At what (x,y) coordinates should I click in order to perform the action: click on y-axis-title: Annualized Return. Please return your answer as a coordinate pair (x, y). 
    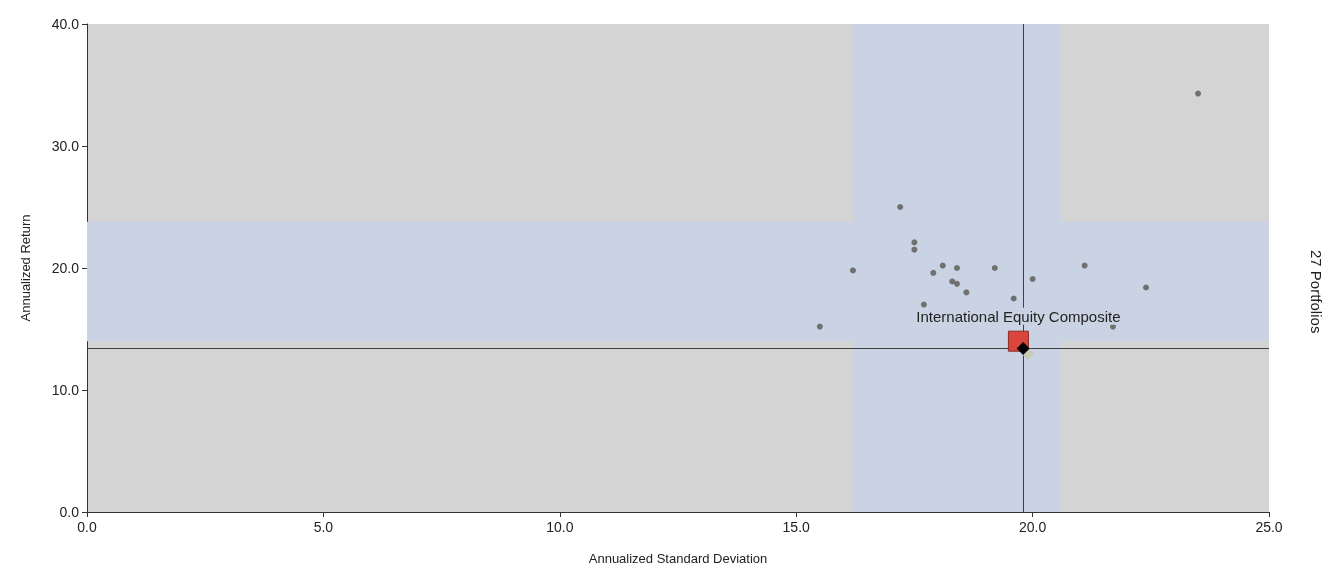
    Looking at the image, I should click on (25, 268).